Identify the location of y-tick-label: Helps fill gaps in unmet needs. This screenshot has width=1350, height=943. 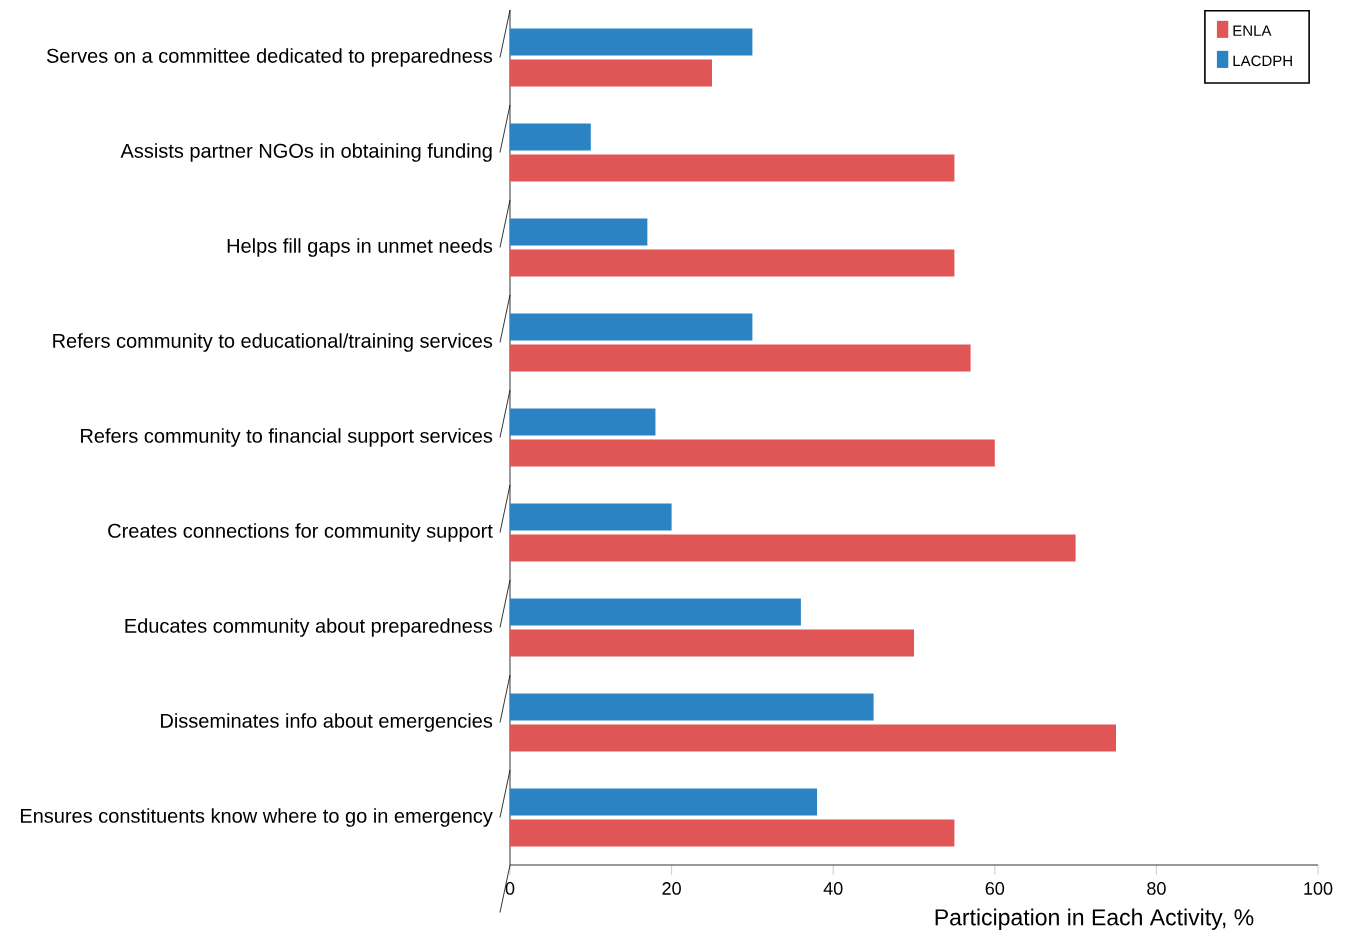
(360, 247).